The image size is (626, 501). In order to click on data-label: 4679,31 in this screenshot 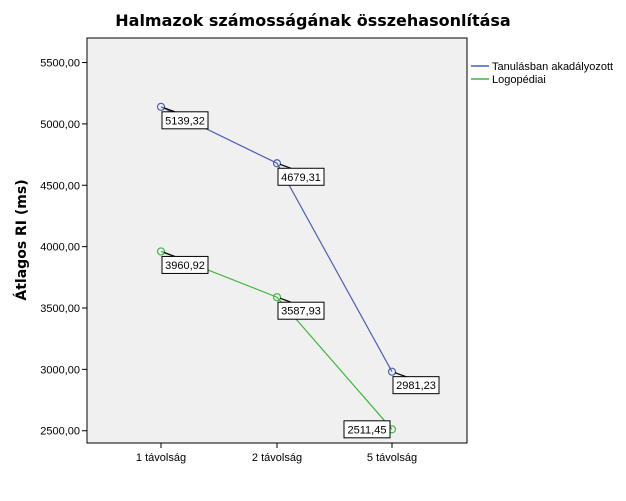, I will do `click(301, 178)`.